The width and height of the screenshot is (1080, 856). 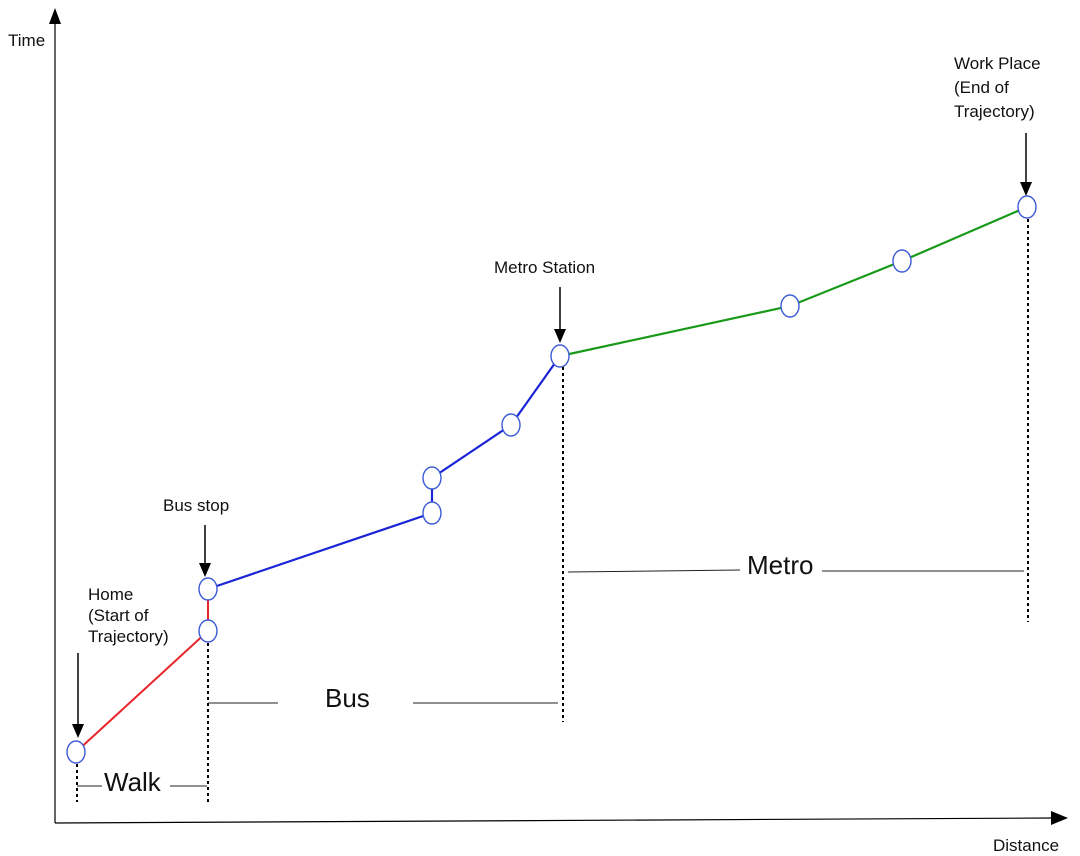 I want to click on bus-stop-arrow-head, so click(x=205, y=570).